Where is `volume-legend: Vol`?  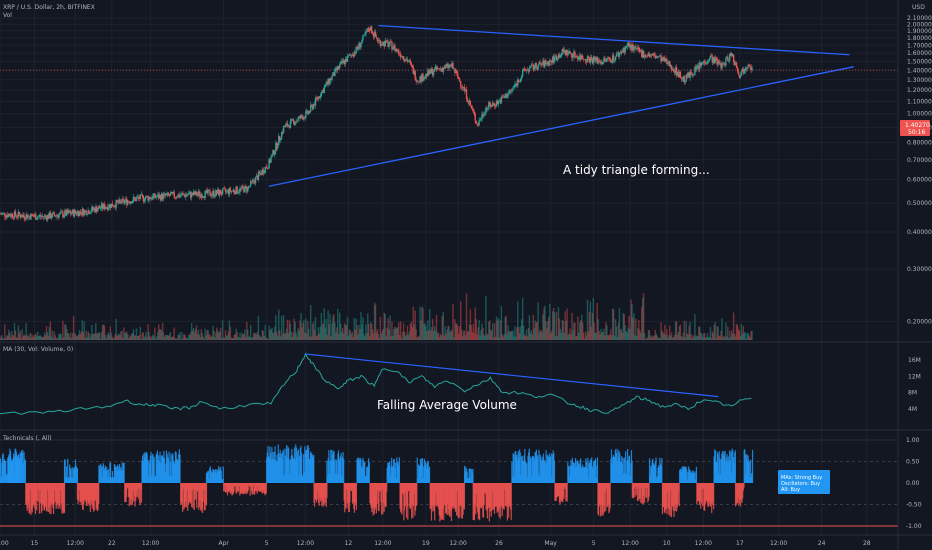 volume-legend: Vol is located at coordinates (7, 15).